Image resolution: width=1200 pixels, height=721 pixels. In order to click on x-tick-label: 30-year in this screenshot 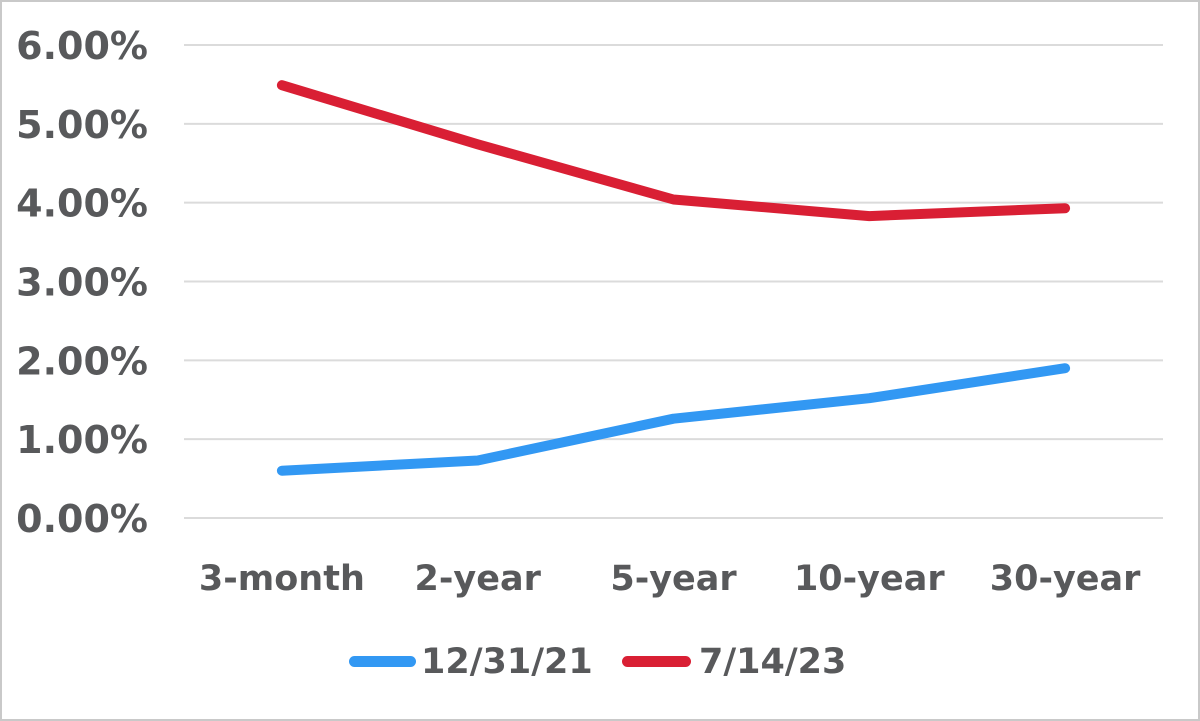, I will do `click(1065, 579)`.